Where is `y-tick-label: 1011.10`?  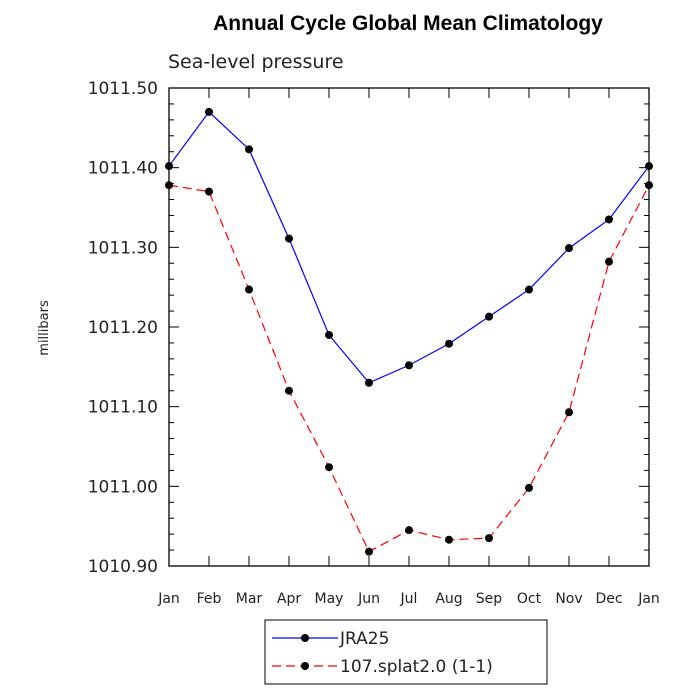 y-tick-label: 1011.10 is located at coordinates (123, 408).